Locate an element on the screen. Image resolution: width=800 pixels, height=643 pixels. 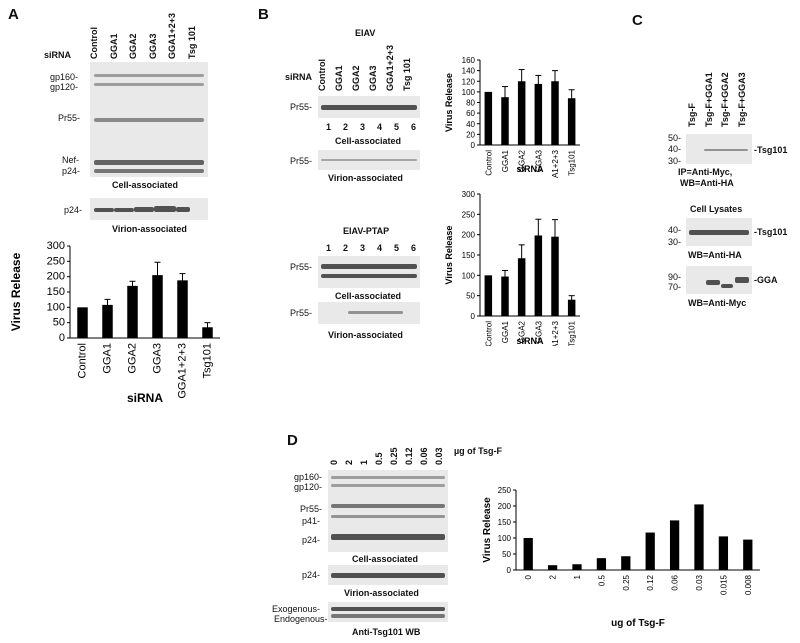
caption-lys2: WB=Anti-Myc is located at coordinates (717, 303).